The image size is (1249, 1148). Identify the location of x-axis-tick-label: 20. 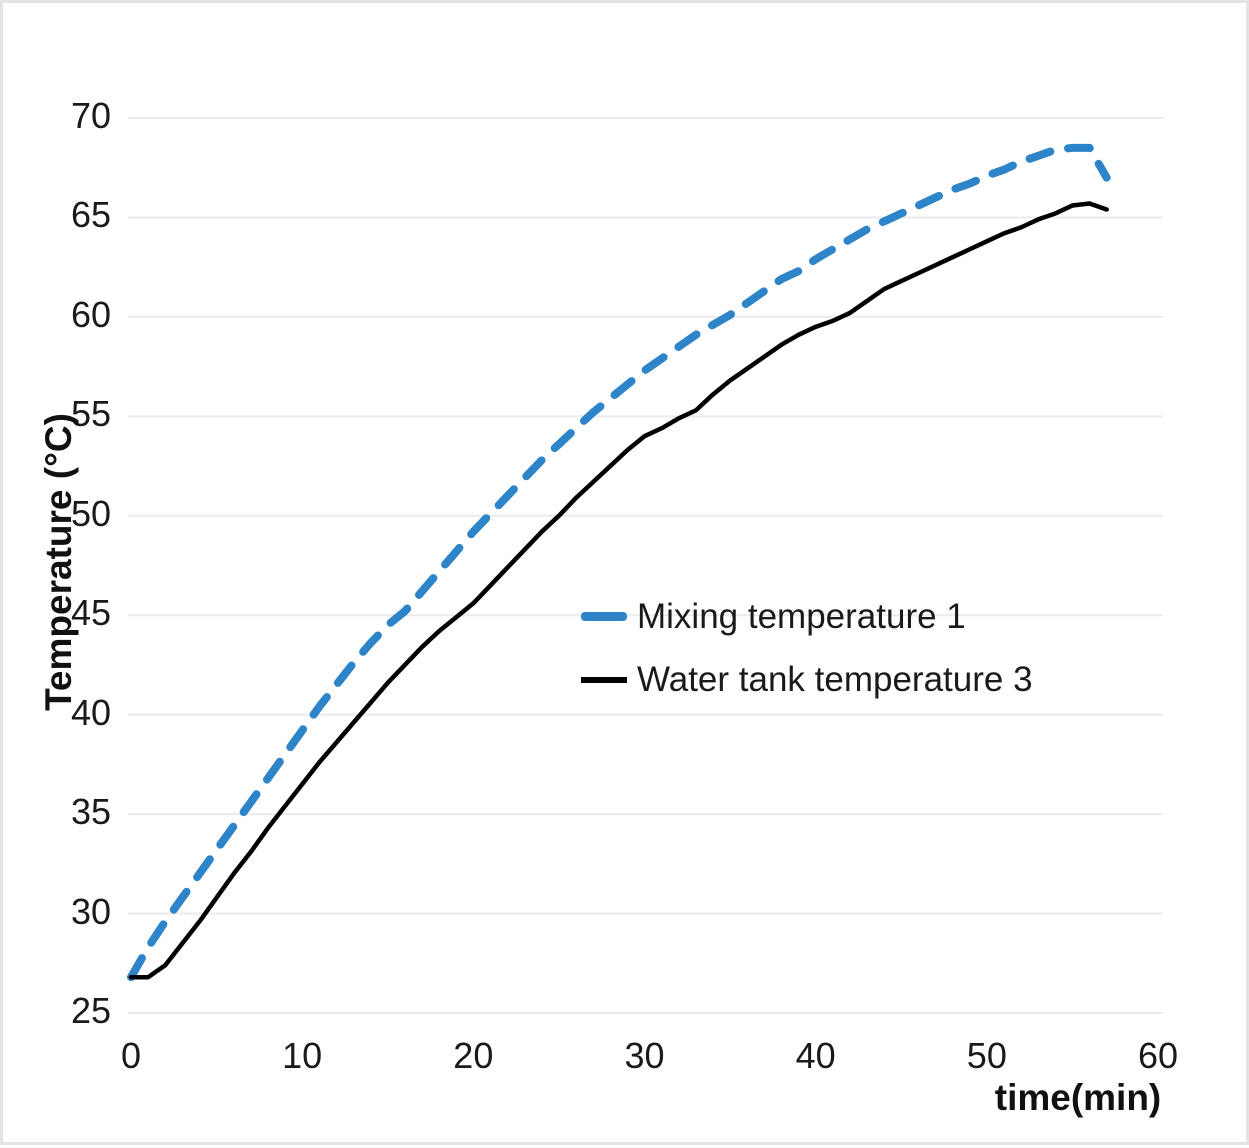
(473, 1055).